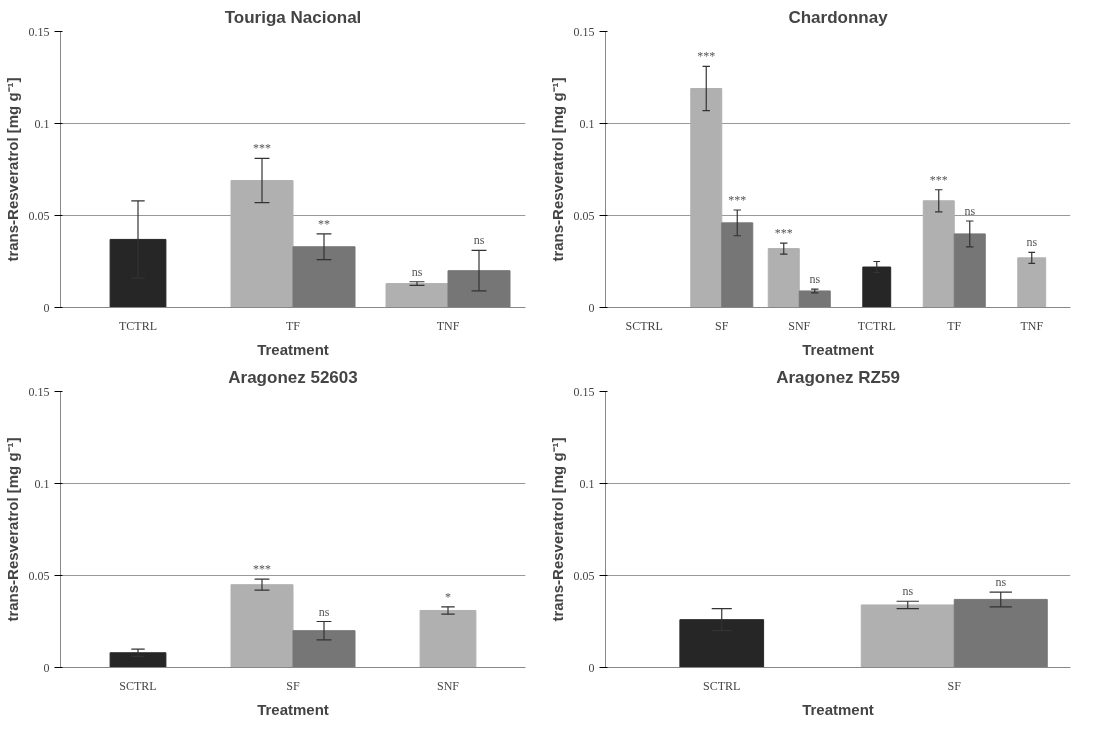  Describe the element at coordinates (838, 17) in the screenshot. I see `chart-title: Chardonnay` at that location.